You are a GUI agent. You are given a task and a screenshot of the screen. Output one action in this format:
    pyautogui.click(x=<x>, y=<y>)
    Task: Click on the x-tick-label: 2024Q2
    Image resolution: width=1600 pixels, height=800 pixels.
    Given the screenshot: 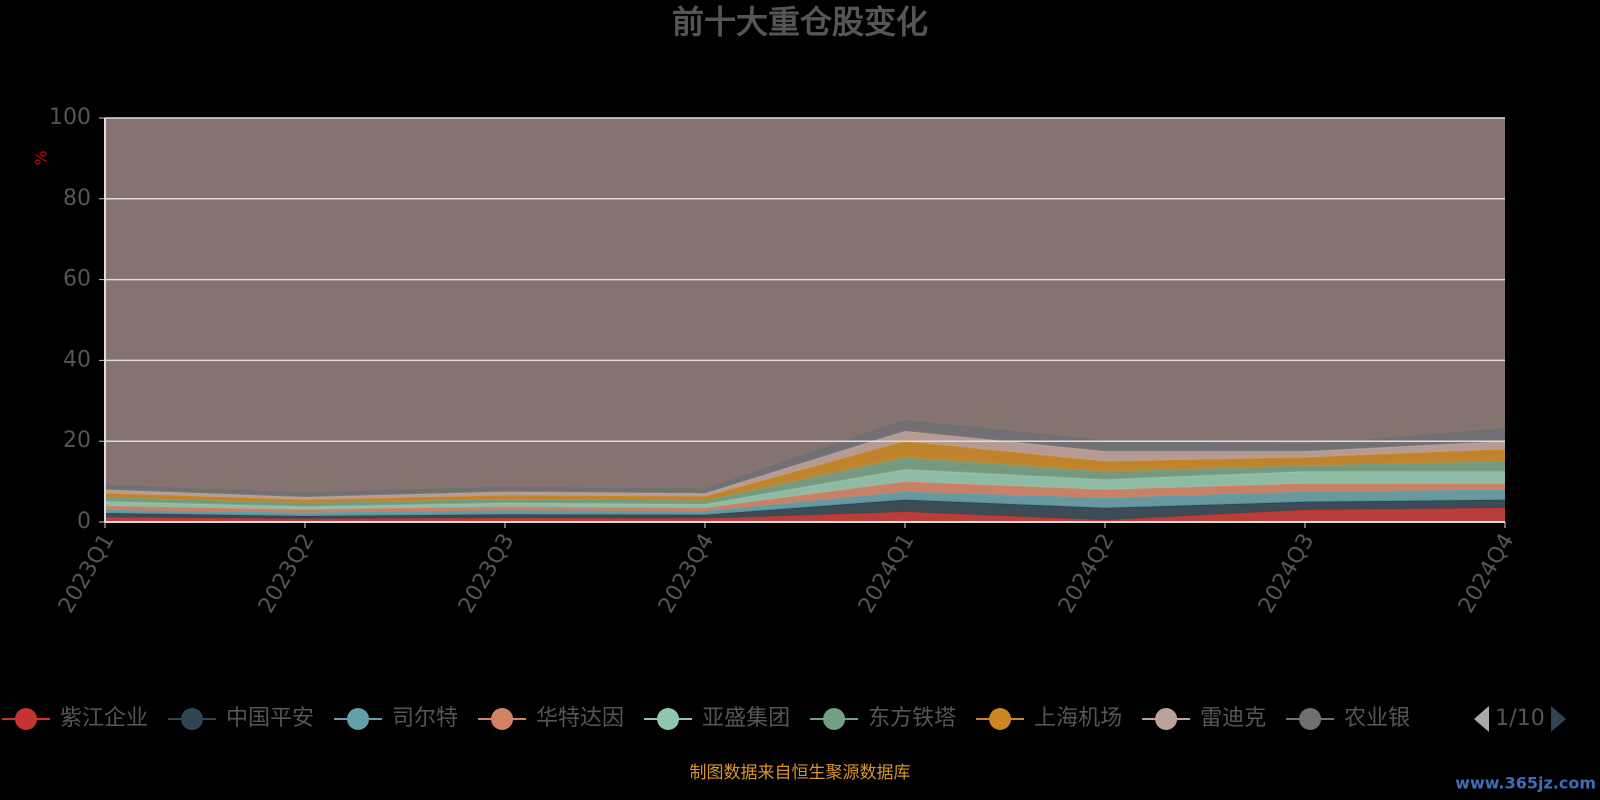 What is the action you would take?
    pyautogui.click(x=1086, y=574)
    